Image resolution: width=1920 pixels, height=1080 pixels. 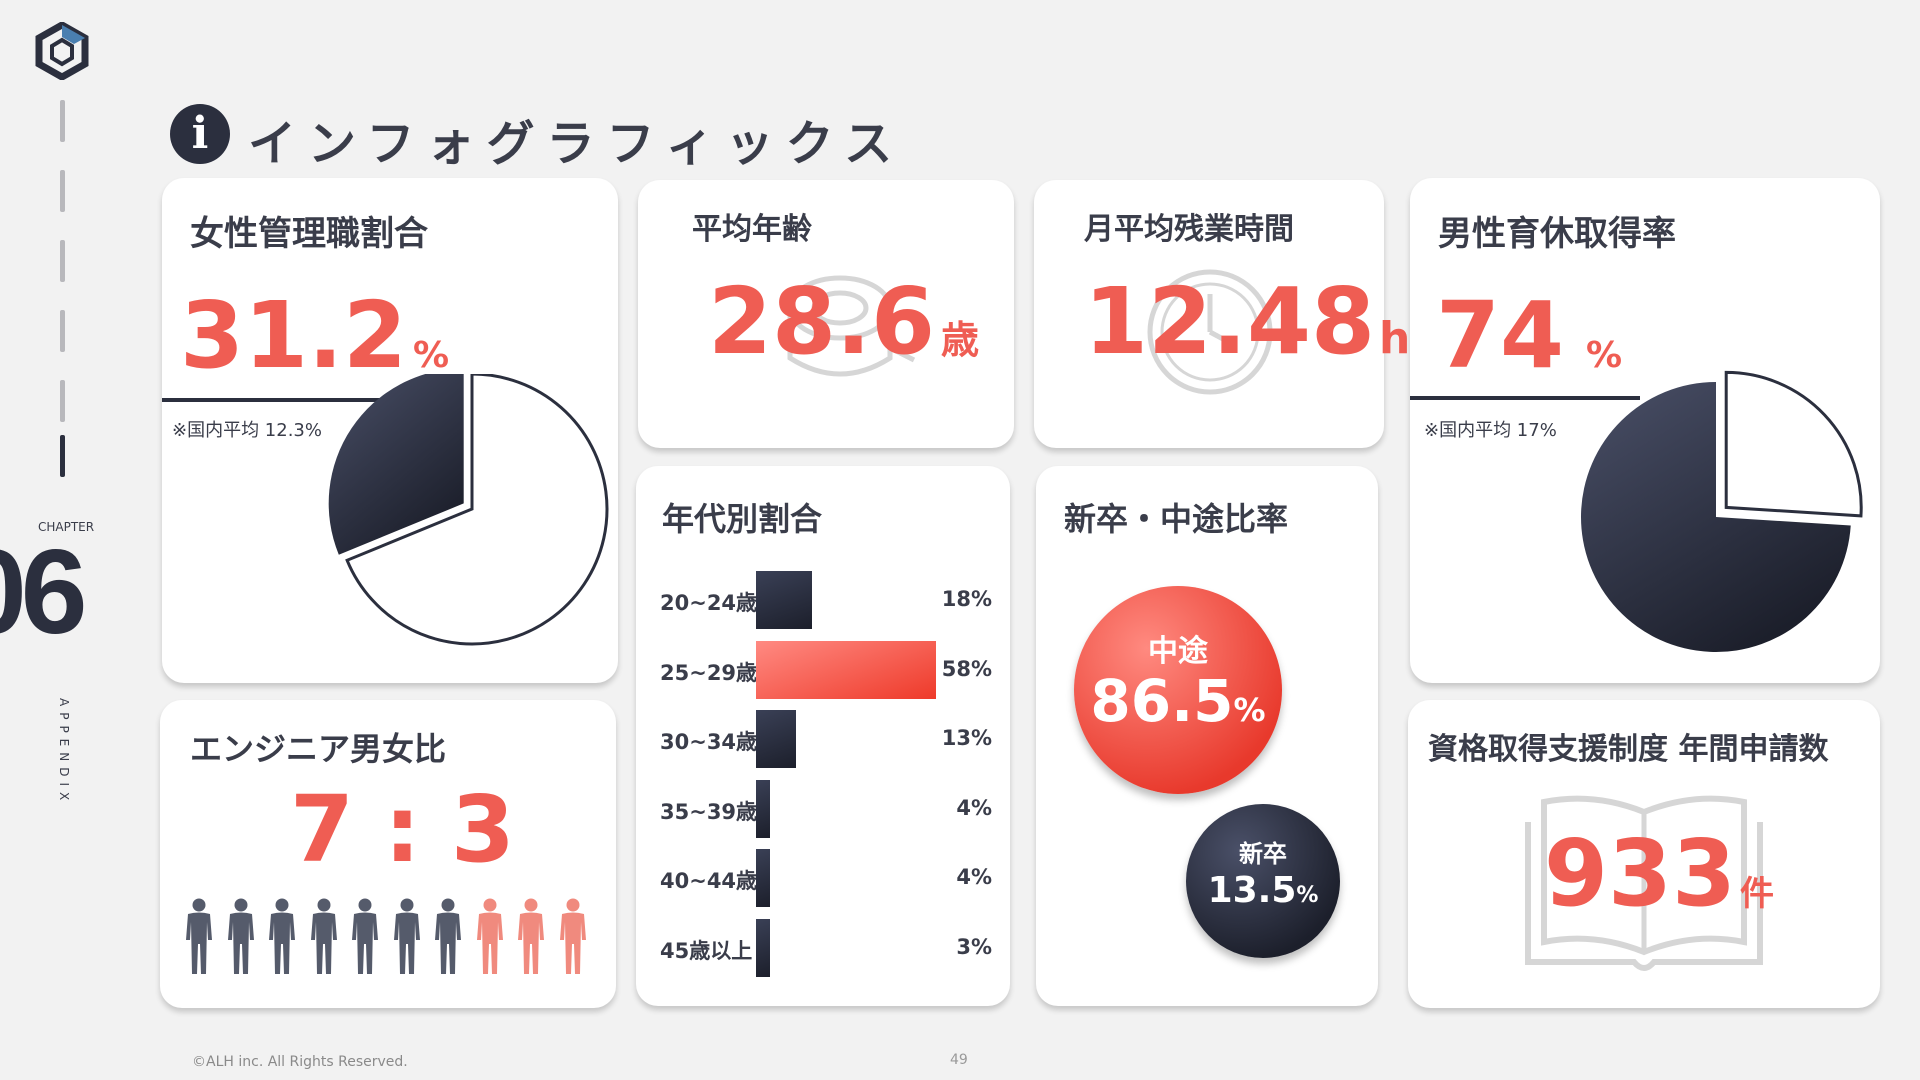 I want to click on overtime-card: 月平均残業時間 12.48h, so click(x=1222, y=314).